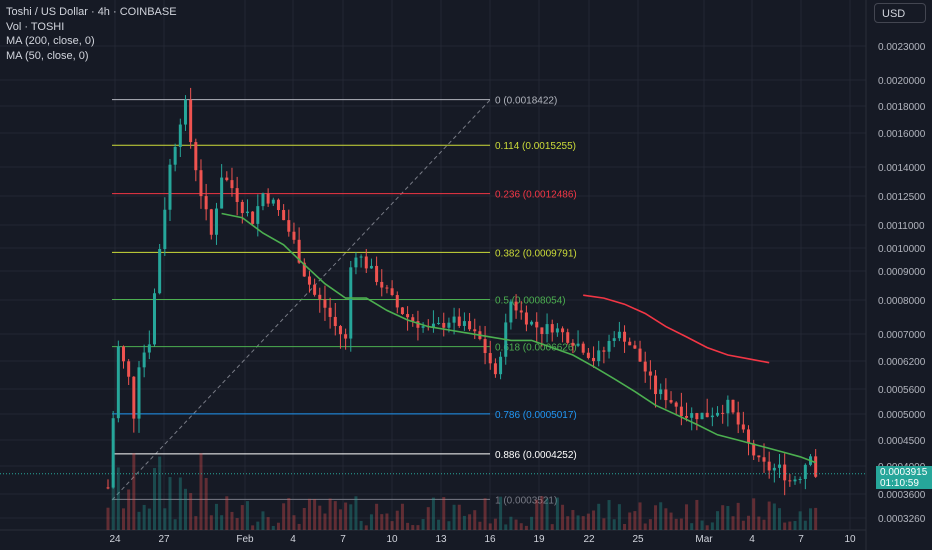  What do you see at coordinates (900, 13) in the screenshot?
I see `currency-button: USD` at bounding box center [900, 13].